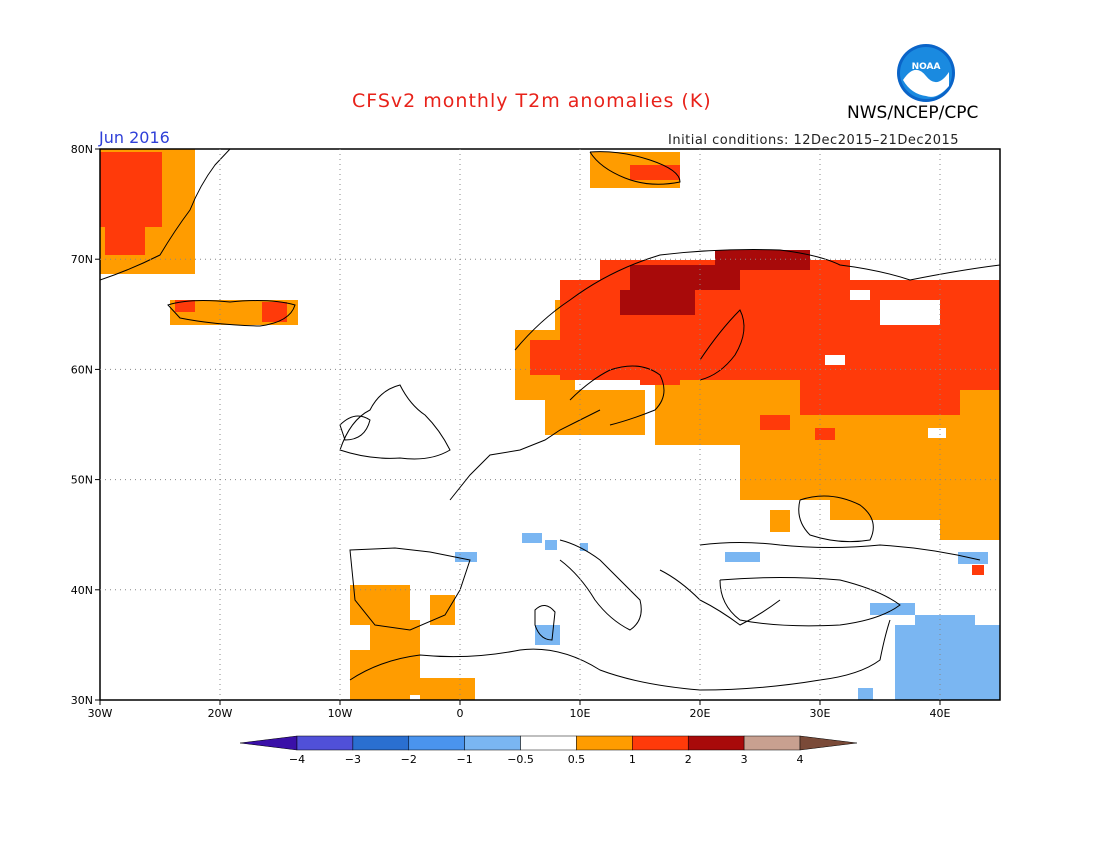  What do you see at coordinates (82, 259) in the screenshot?
I see `lat-label: 70N` at bounding box center [82, 259].